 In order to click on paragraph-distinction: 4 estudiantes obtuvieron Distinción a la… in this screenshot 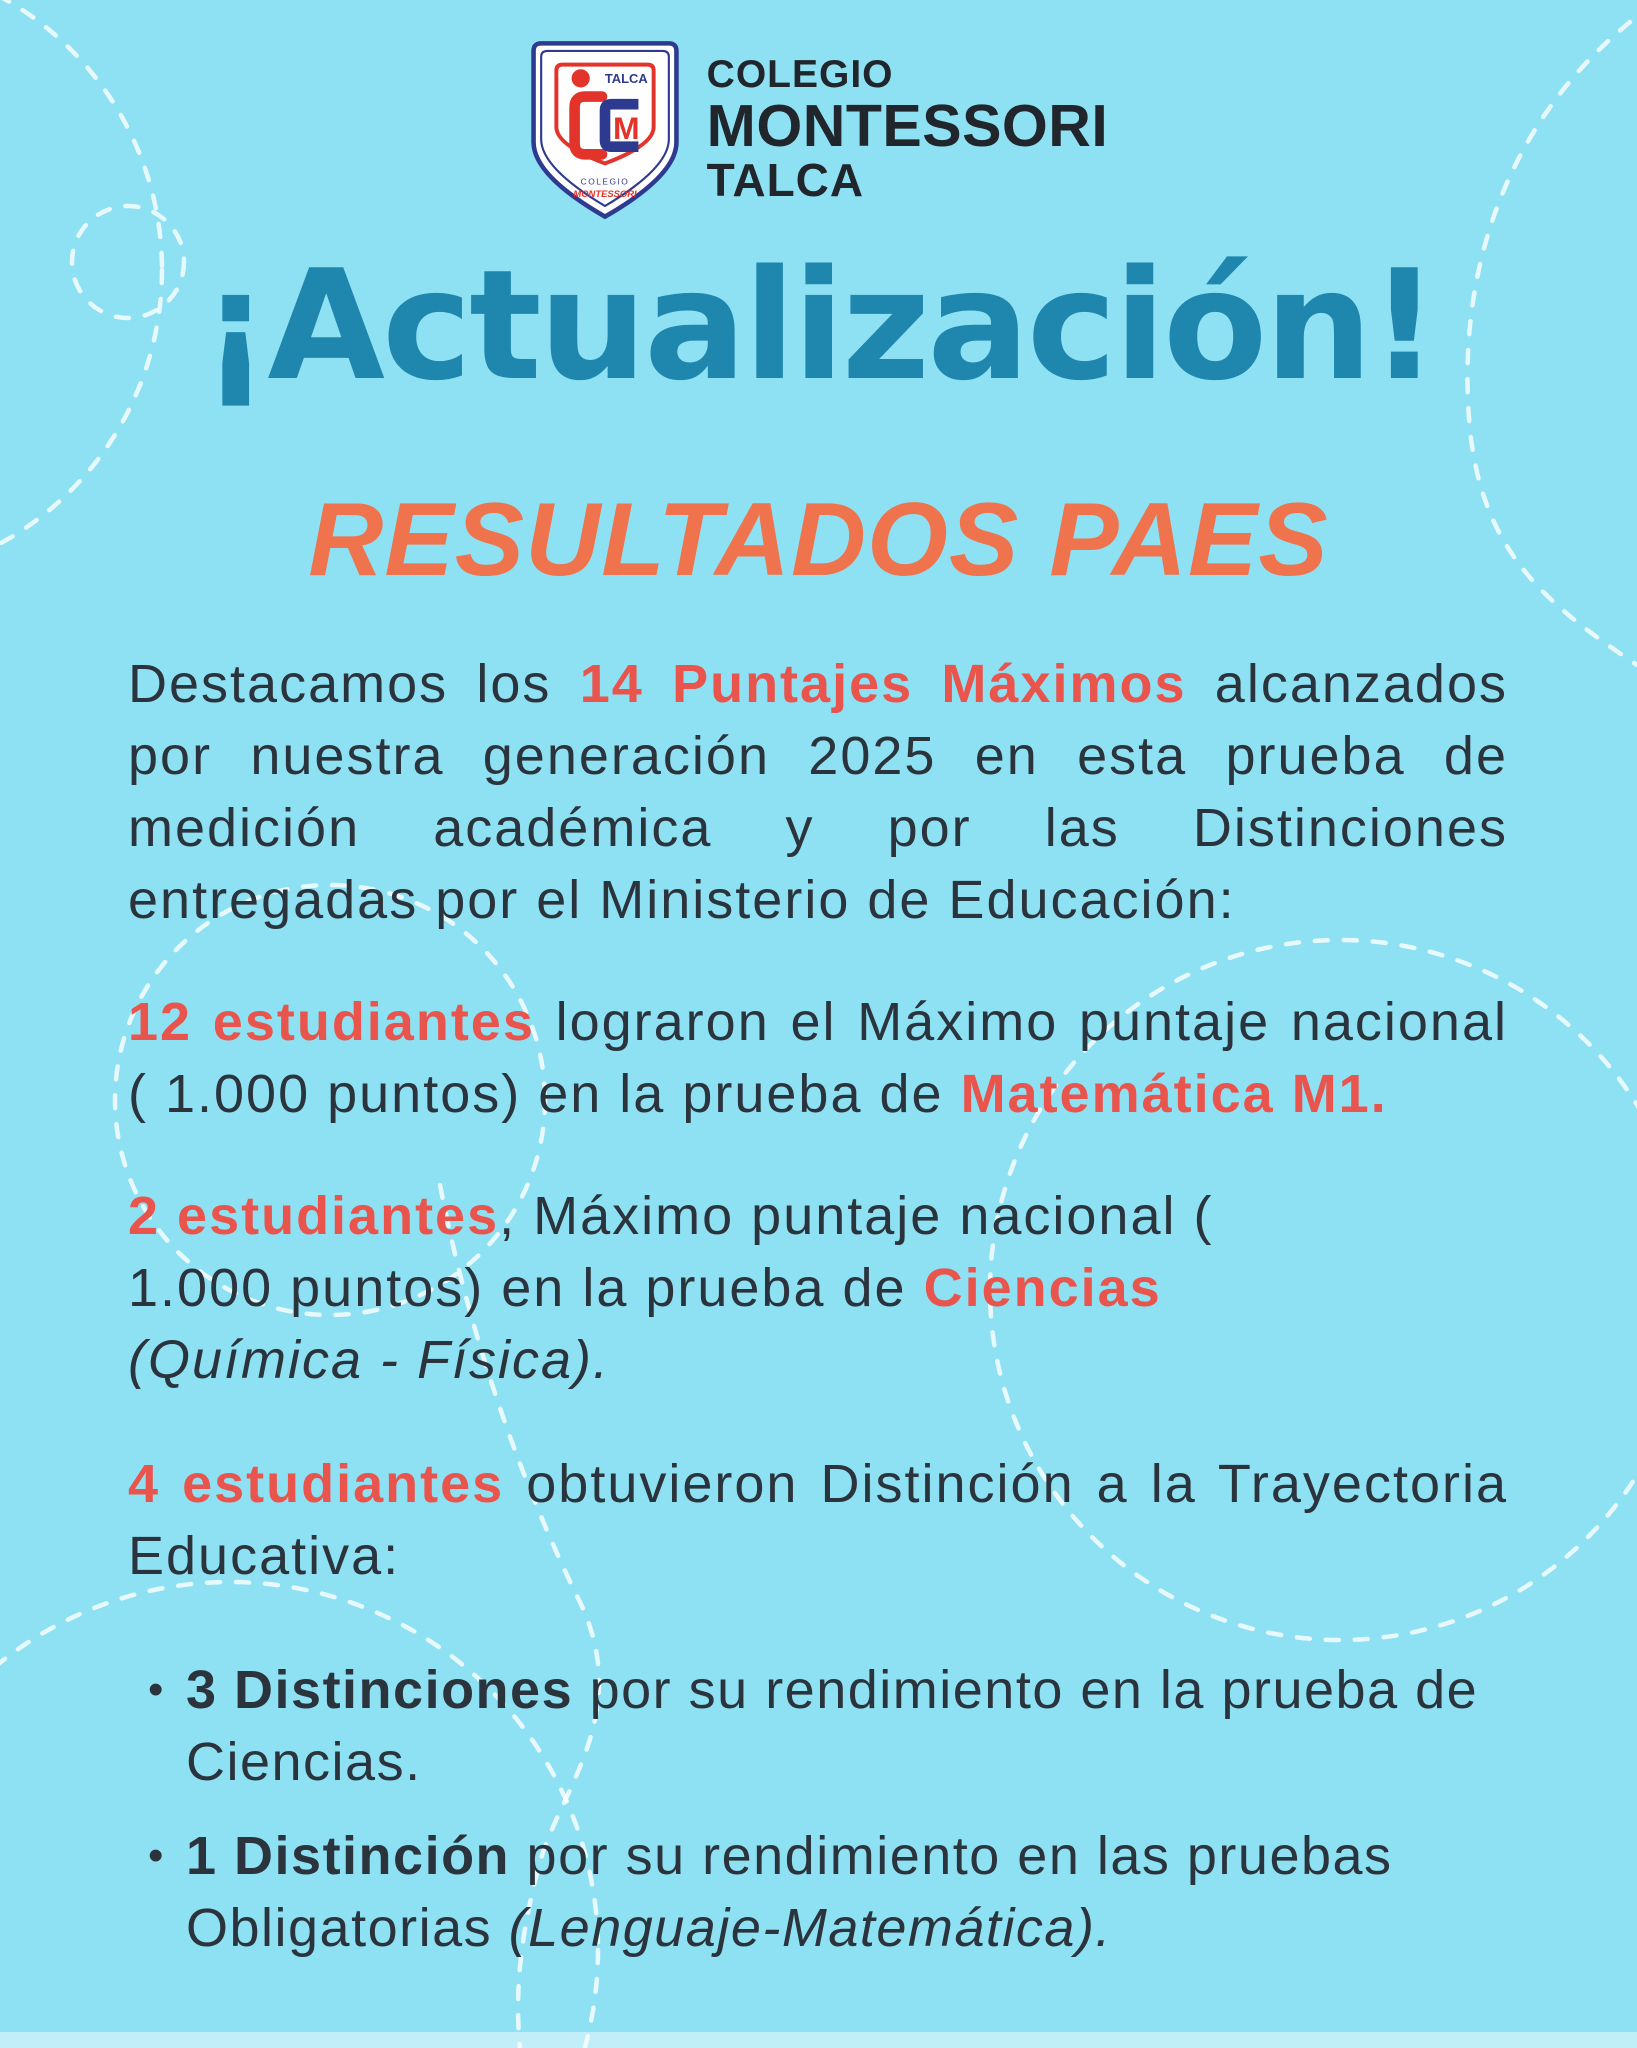, I will do `click(818, 1520)`.